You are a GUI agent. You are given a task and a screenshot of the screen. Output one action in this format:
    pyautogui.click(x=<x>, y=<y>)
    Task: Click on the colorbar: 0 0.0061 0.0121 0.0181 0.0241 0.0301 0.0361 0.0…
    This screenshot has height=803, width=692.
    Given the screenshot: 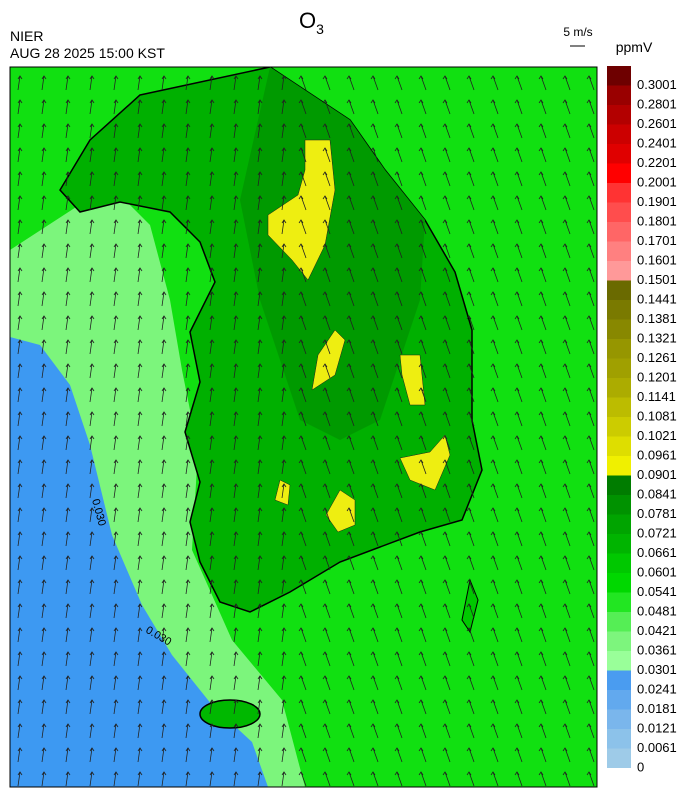 What is the action you would take?
    pyautogui.click(x=642, y=420)
    